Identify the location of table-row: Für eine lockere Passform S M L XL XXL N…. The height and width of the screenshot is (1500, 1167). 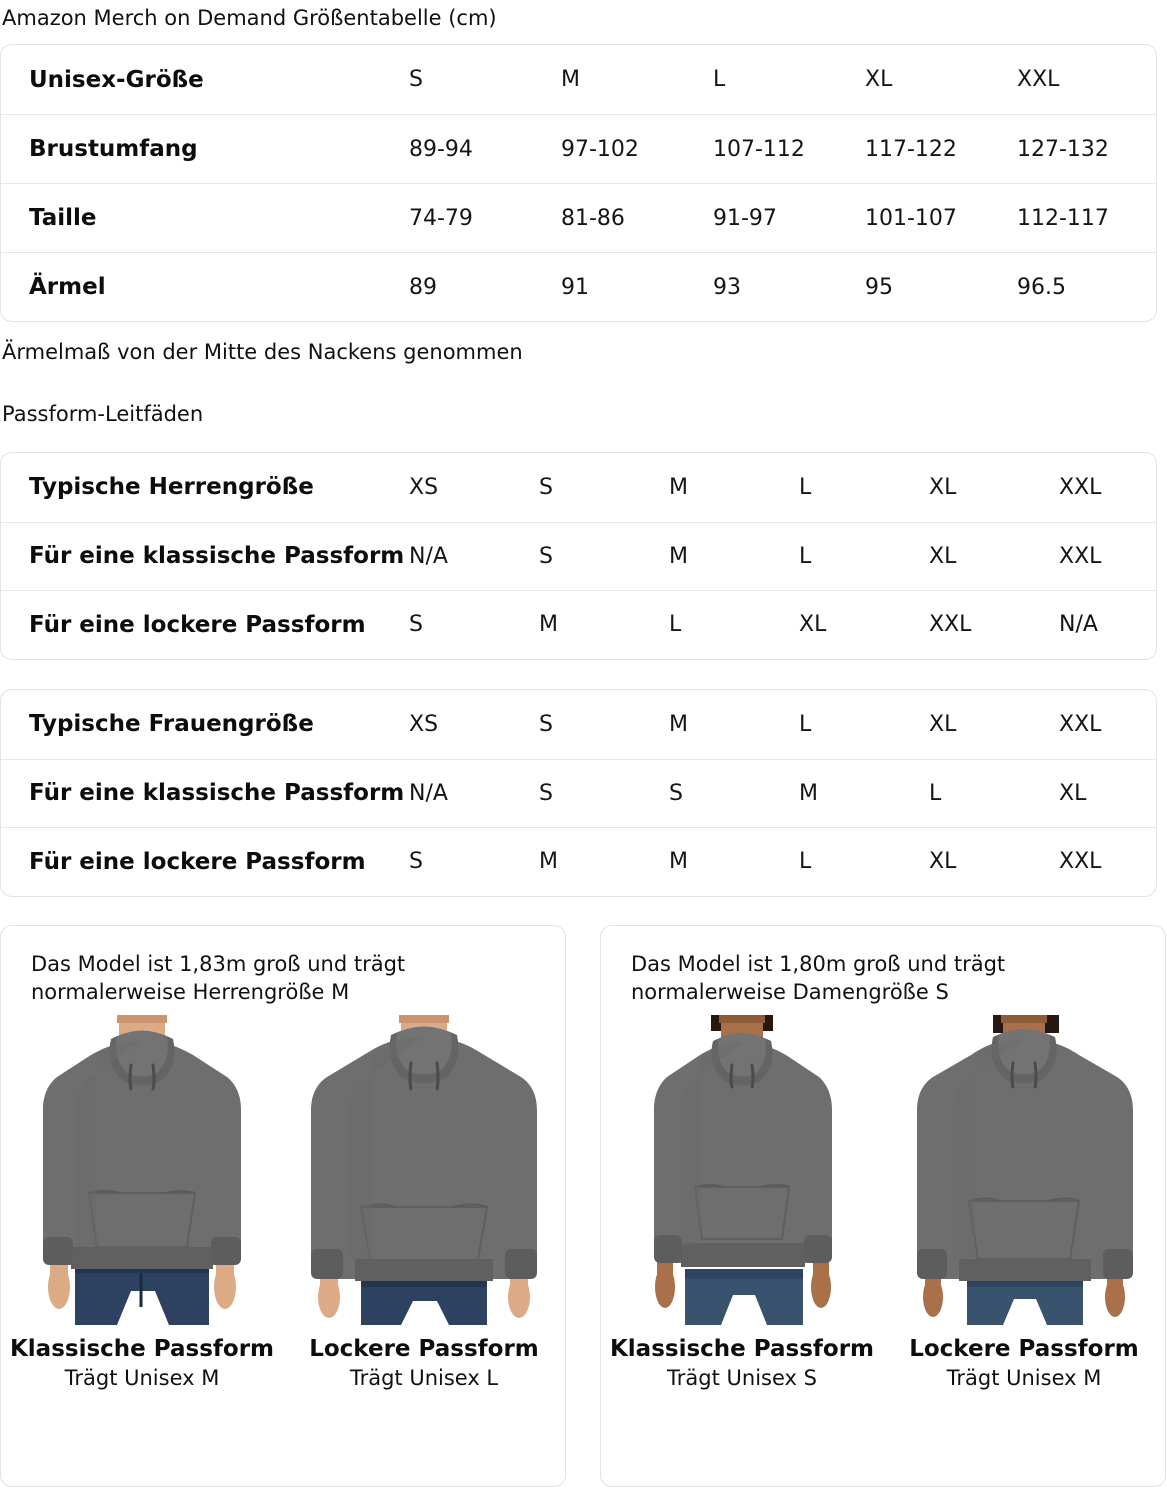
(578, 624).